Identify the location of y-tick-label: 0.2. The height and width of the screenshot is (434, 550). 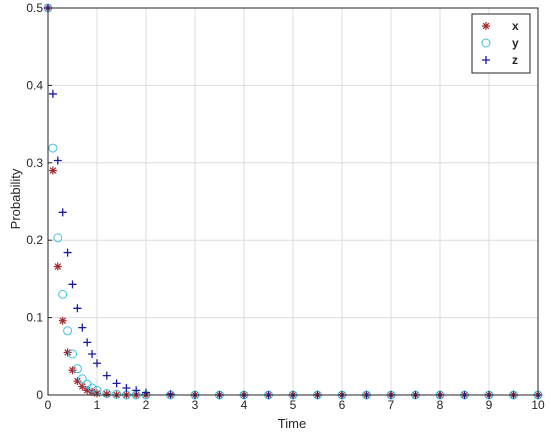
(34, 240).